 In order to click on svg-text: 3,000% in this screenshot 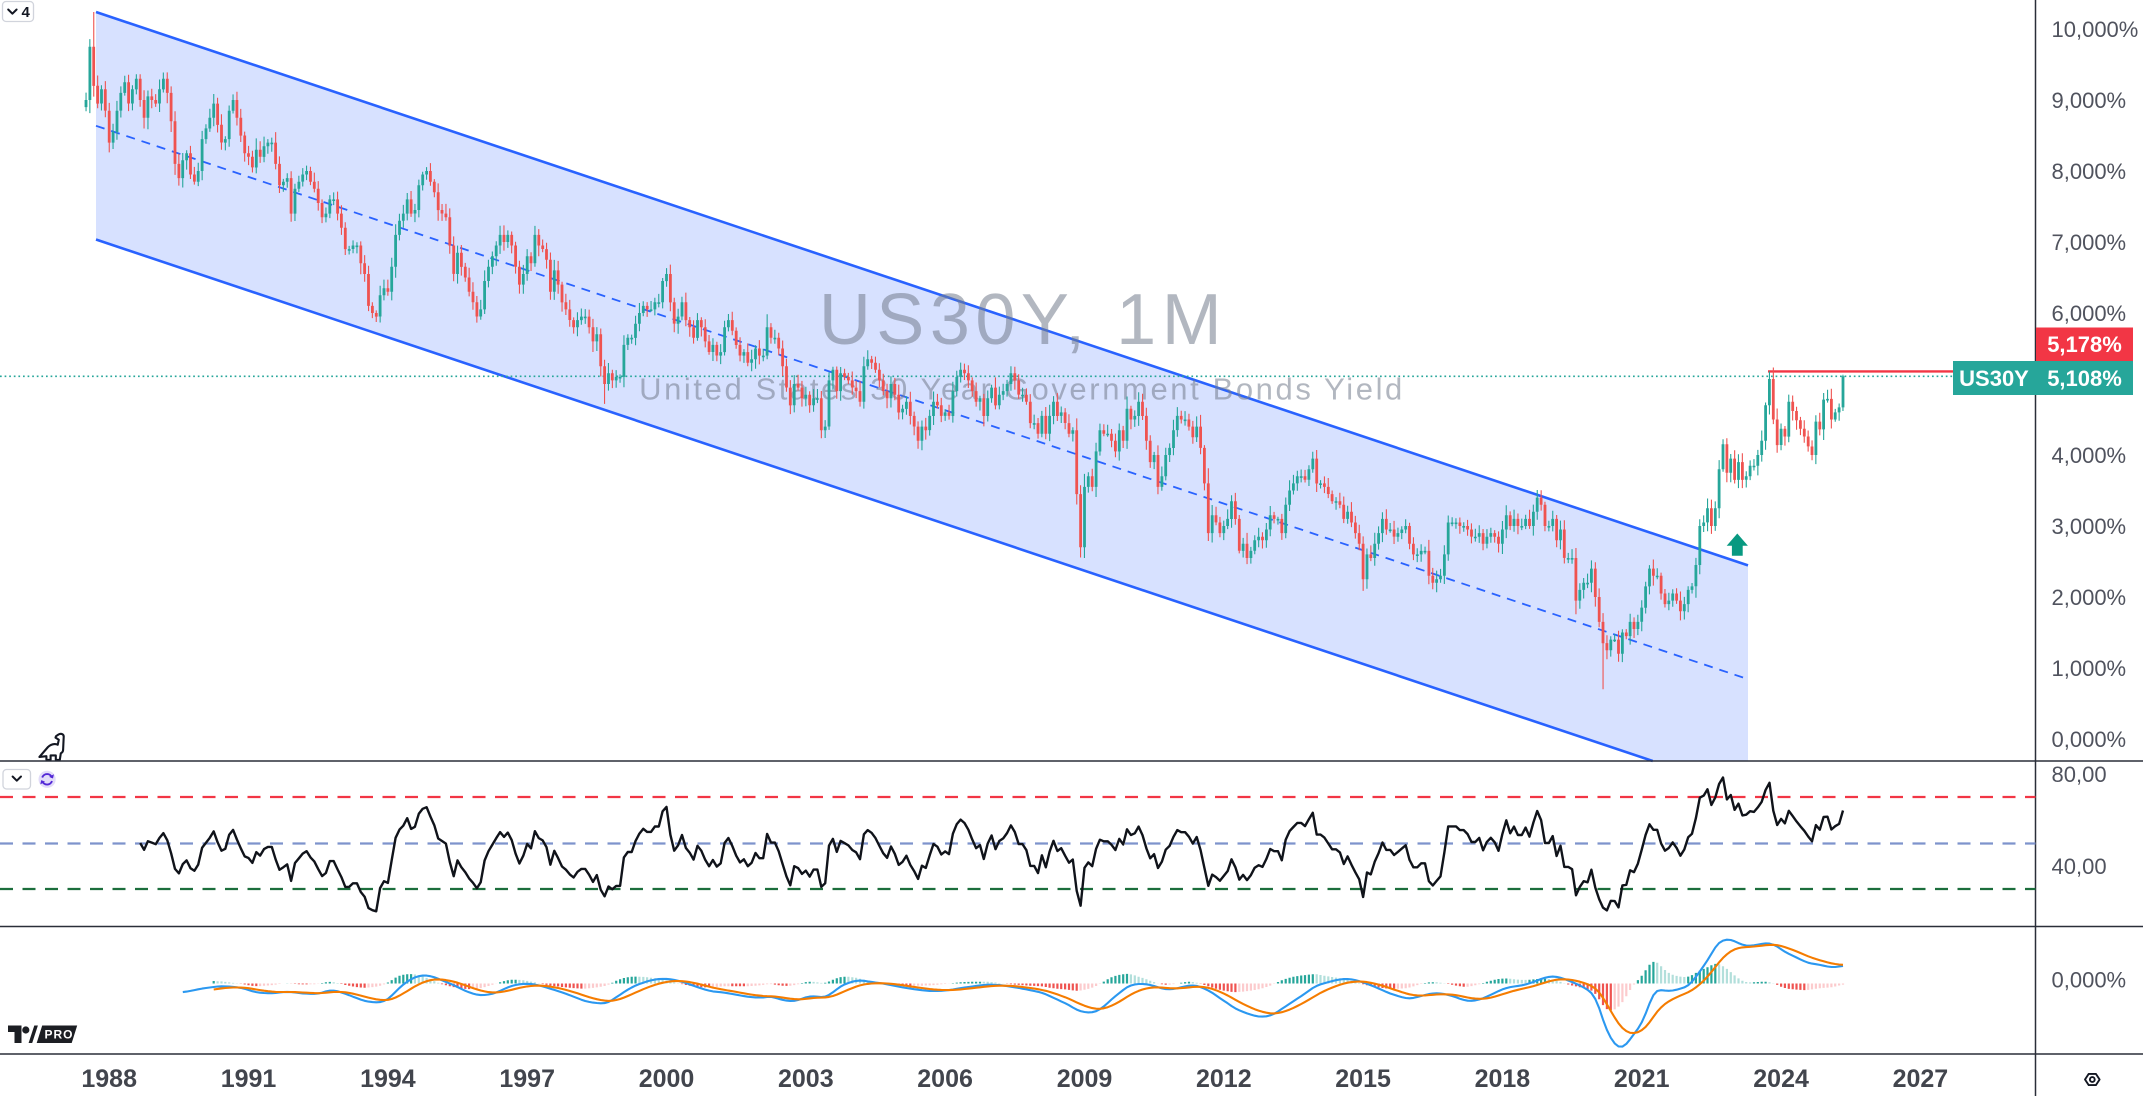, I will do `click(2089, 526)`.